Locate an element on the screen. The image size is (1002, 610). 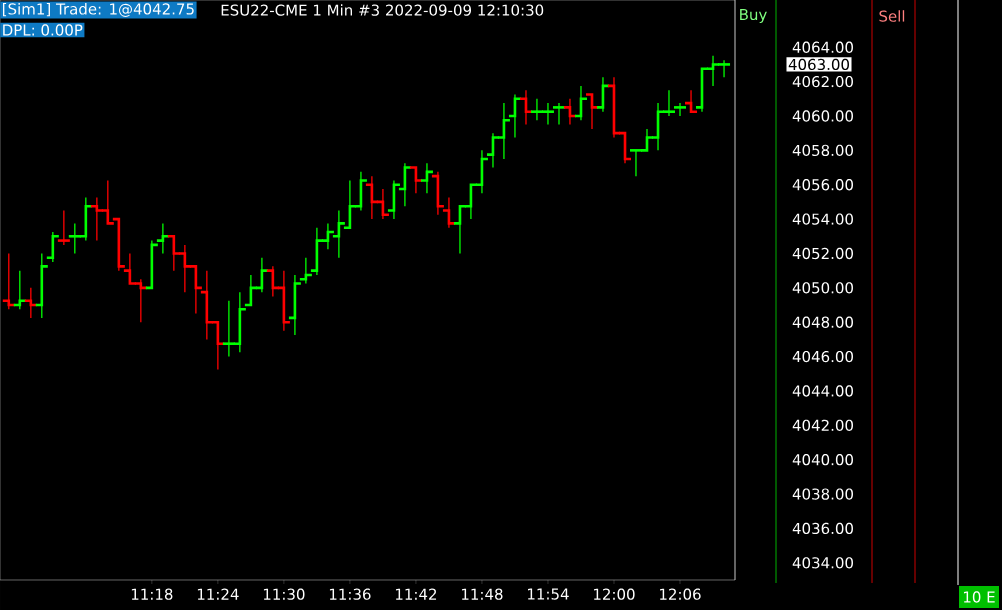
text: 10 E is located at coordinates (979, 597).